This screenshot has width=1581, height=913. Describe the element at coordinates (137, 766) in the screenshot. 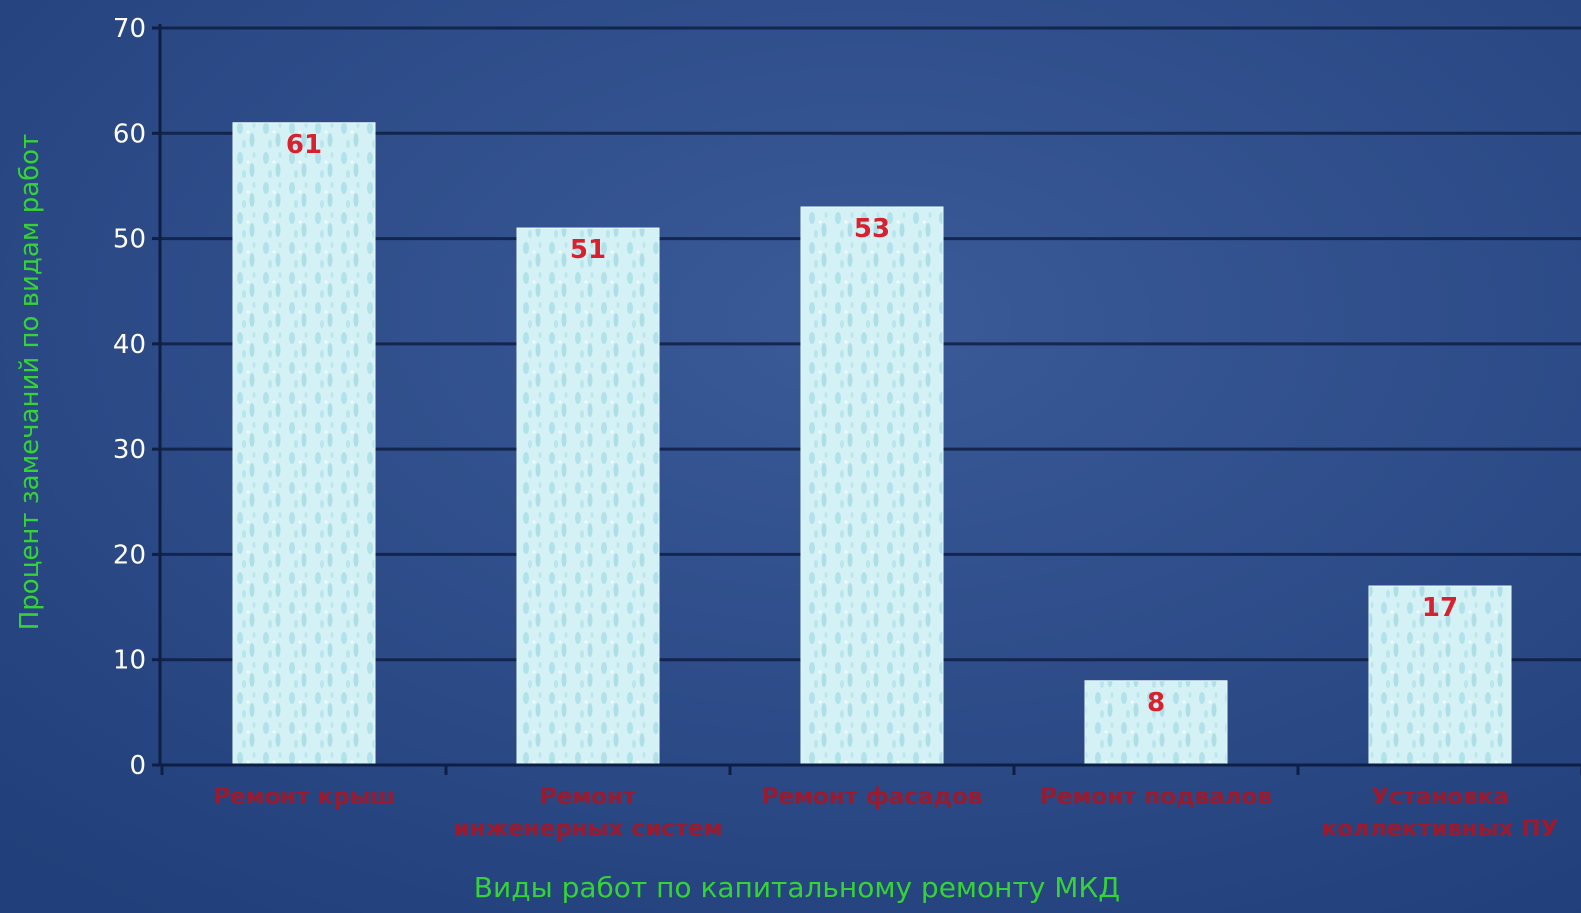

I see `y-tick-label: 0` at that location.